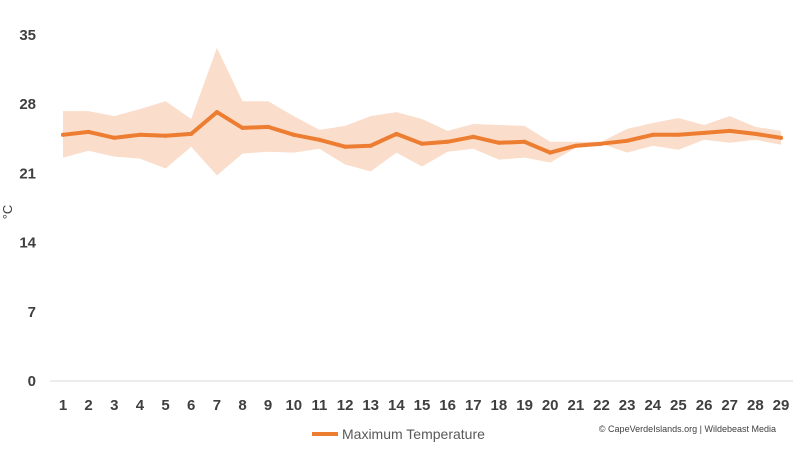 The image size is (800, 450). I want to click on x-tick-label: 20, so click(550, 405).